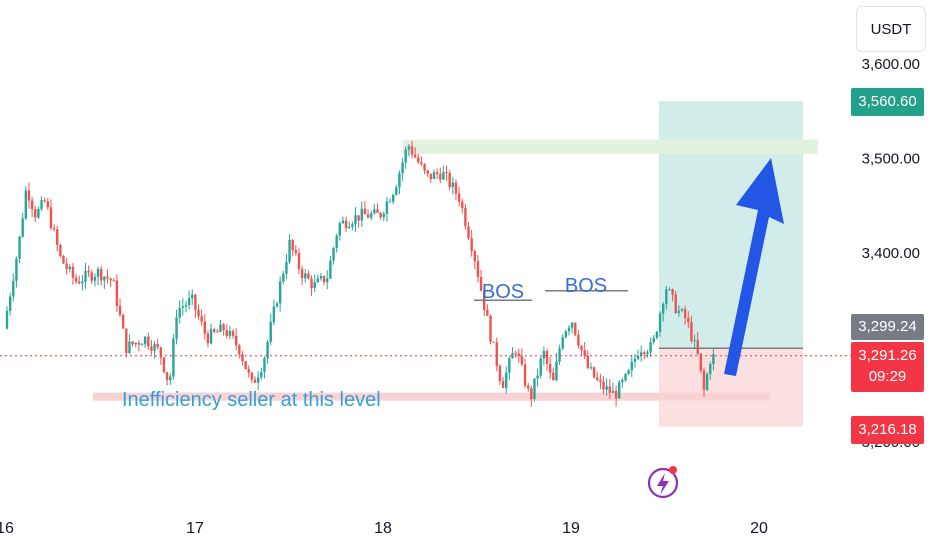 The width and height of the screenshot is (932, 550). Describe the element at coordinates (887, 367) in the screenshot. I see `last-price-tag: 3,291.26 09:29` at that location.